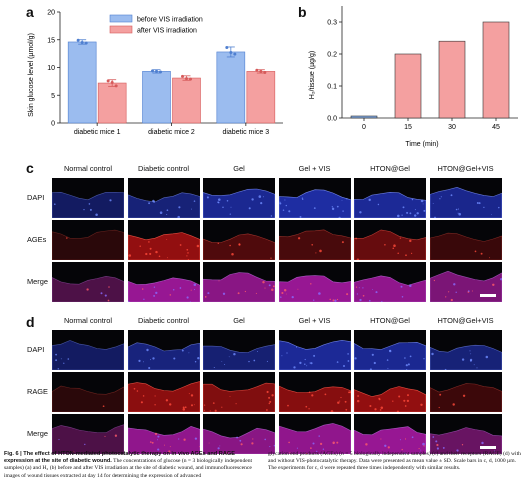 The width and height of the screenshot is (529, 502). Describe the element at coordinates (408, 127) in the screenshot. I see `chart-b-category-label: 15` at that location.